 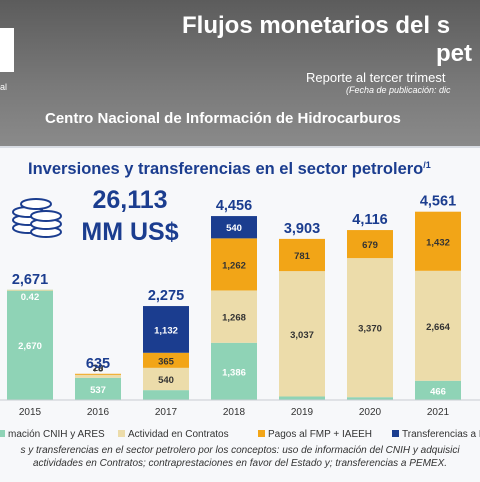 I want to click on data-label-2016-0: 537, so click(x=98, y=390).